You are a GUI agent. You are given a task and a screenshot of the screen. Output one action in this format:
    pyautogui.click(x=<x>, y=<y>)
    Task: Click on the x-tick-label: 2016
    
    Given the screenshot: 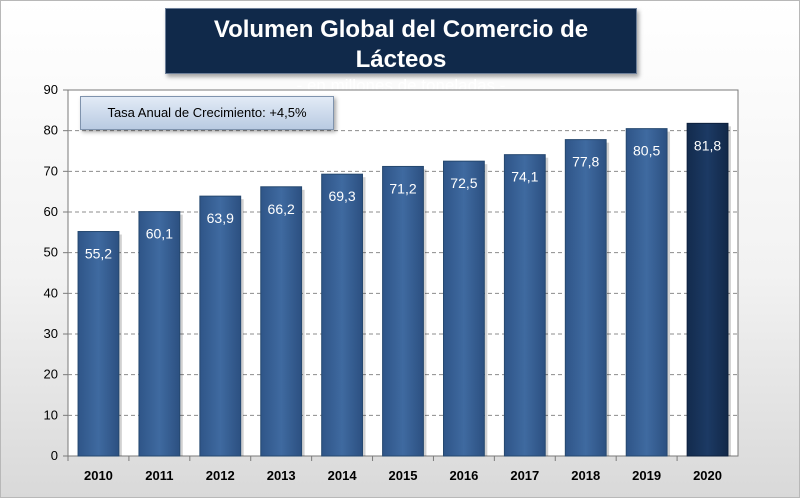 What is the action you would take?
    pyautogui.click(x=463, y=475)
    